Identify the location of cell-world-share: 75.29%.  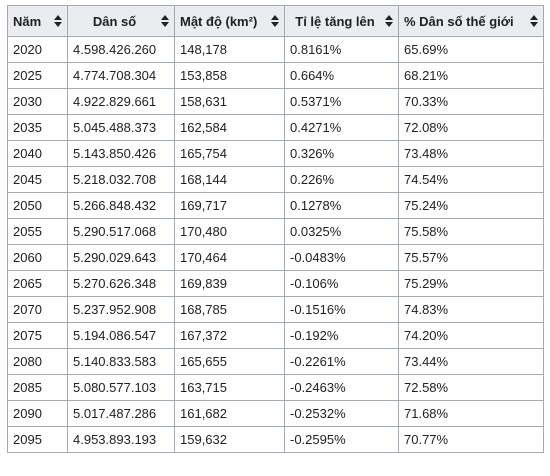
(471, 283).